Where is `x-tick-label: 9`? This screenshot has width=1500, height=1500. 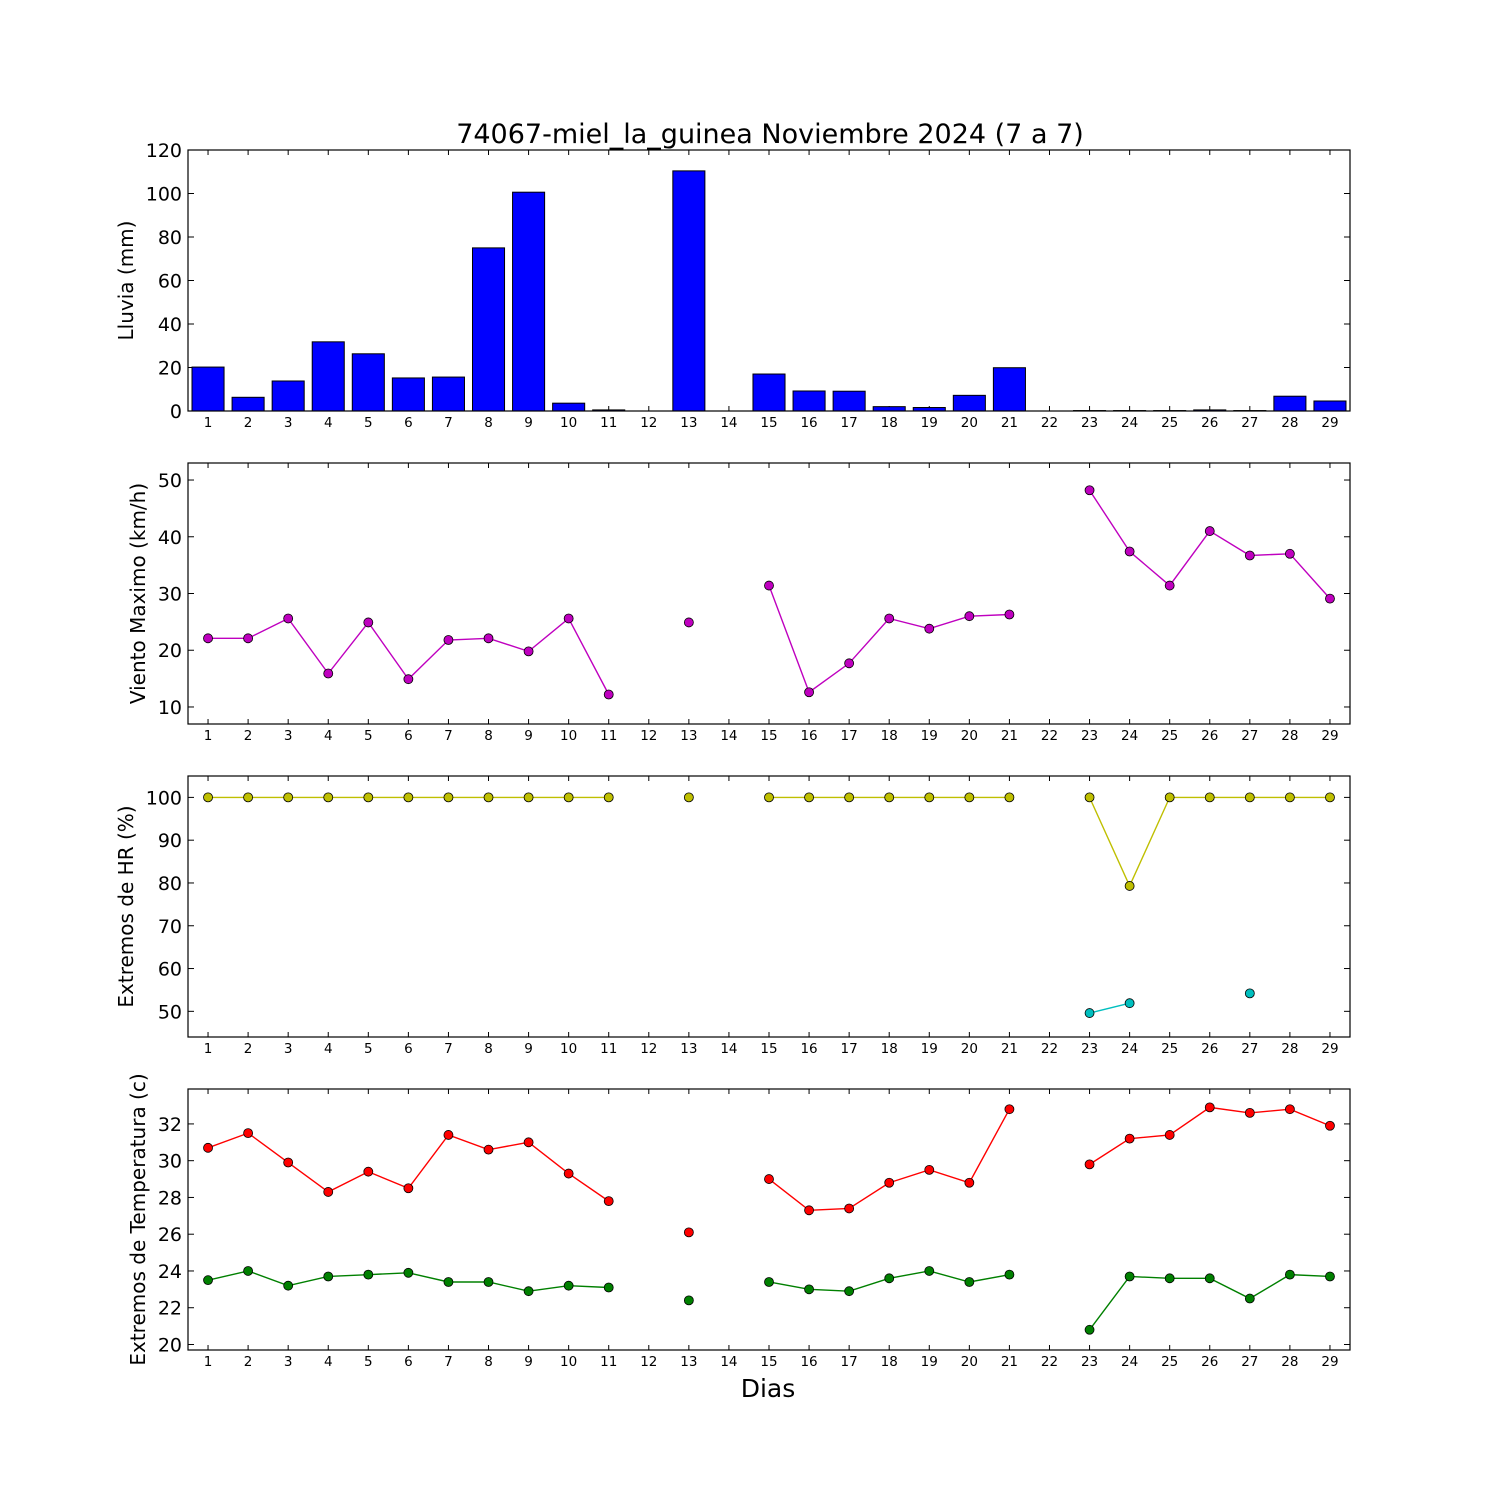 x-tick-label: 9 is located at coordinates (528, 1362).